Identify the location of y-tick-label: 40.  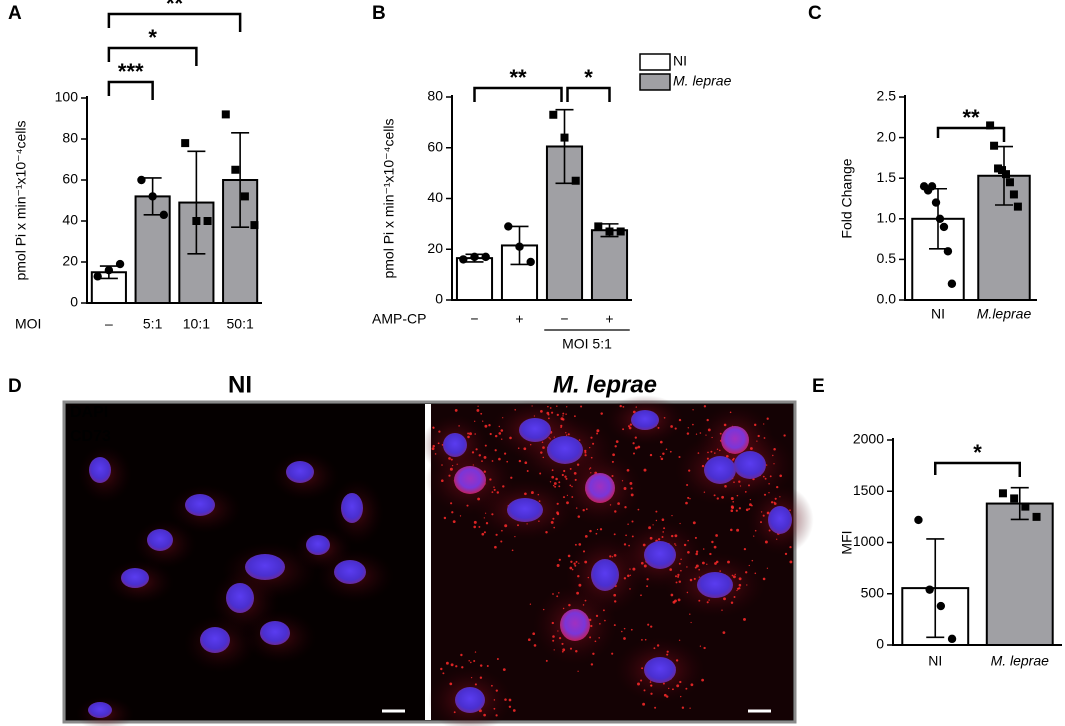
(435, 197).